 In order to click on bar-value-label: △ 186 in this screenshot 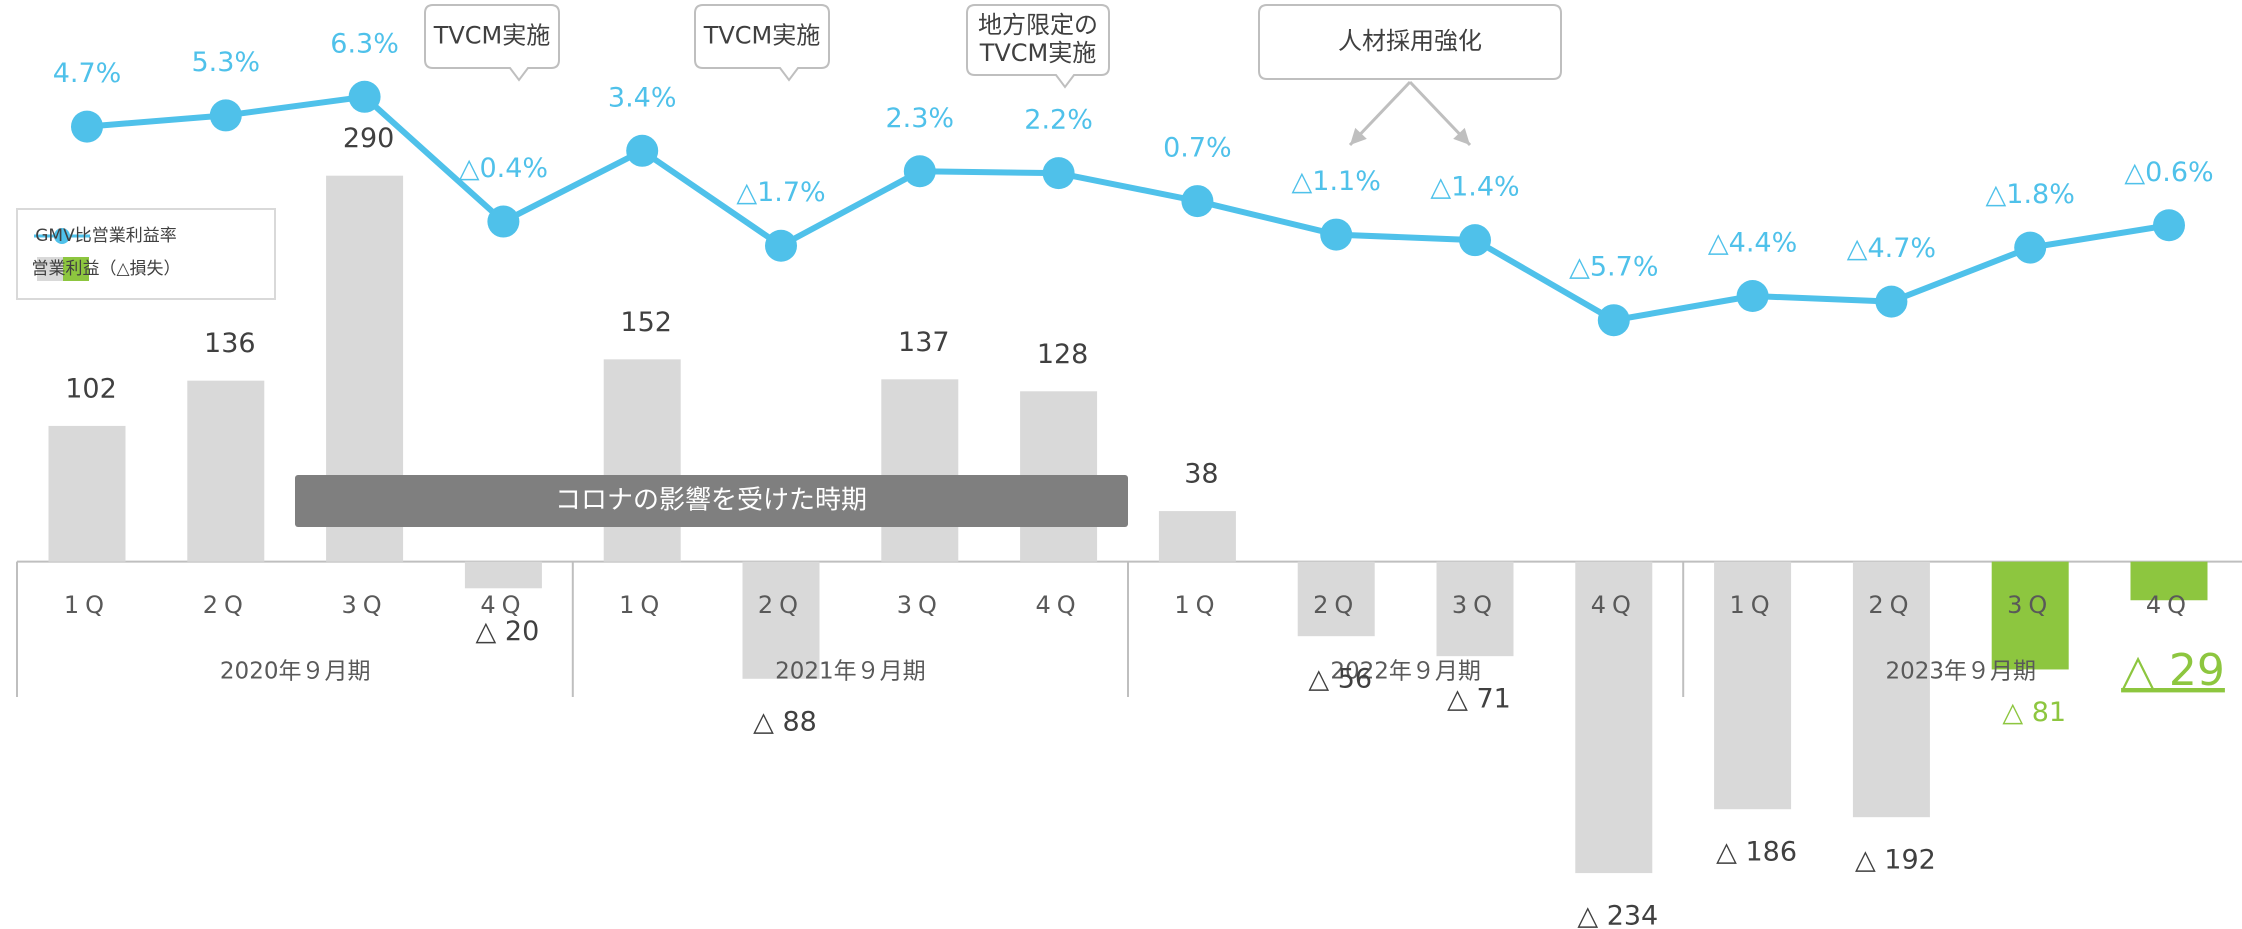, I will do `click(1756, 852)`.